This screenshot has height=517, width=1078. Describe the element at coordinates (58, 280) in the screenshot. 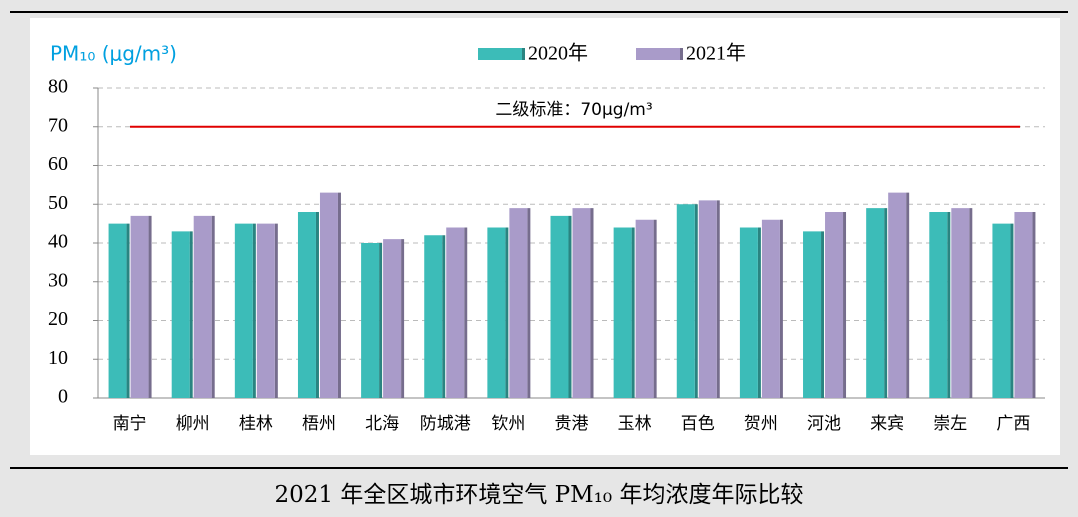

I see `y-tick-label: 30` at that location.